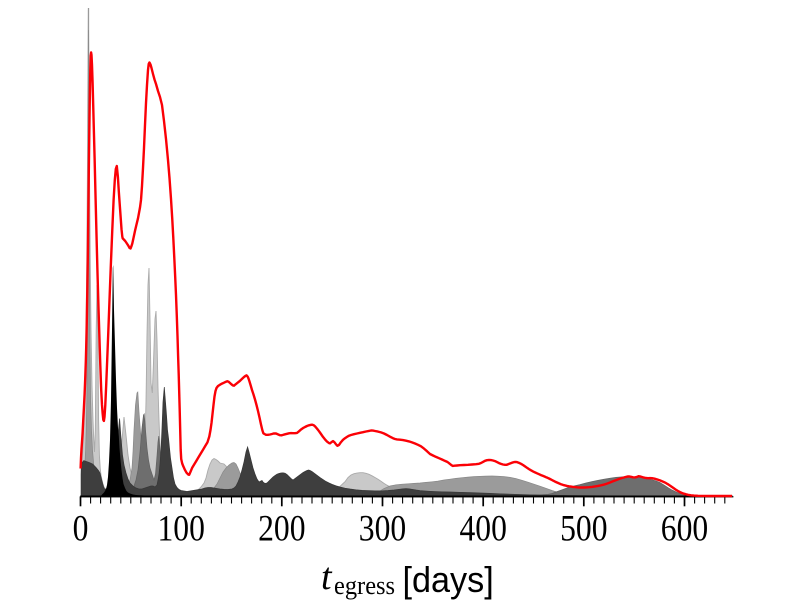 This screenshot has width=812, height=612. What do you see at coordinates (364, 586) in the screenshot?
I see `svg-text: egress` at bounding box center [364, 586].